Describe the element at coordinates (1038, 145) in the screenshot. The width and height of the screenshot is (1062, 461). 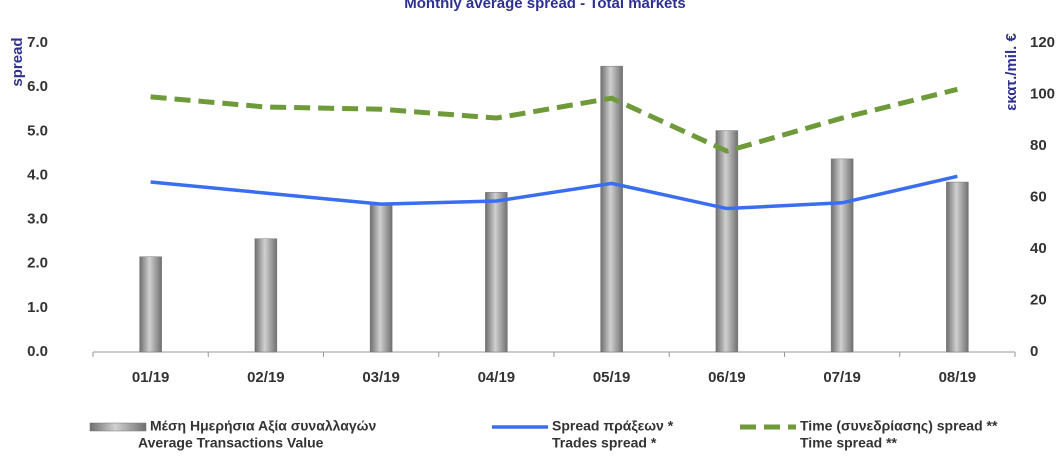
I see `y2-tick-label: 80` at that location.